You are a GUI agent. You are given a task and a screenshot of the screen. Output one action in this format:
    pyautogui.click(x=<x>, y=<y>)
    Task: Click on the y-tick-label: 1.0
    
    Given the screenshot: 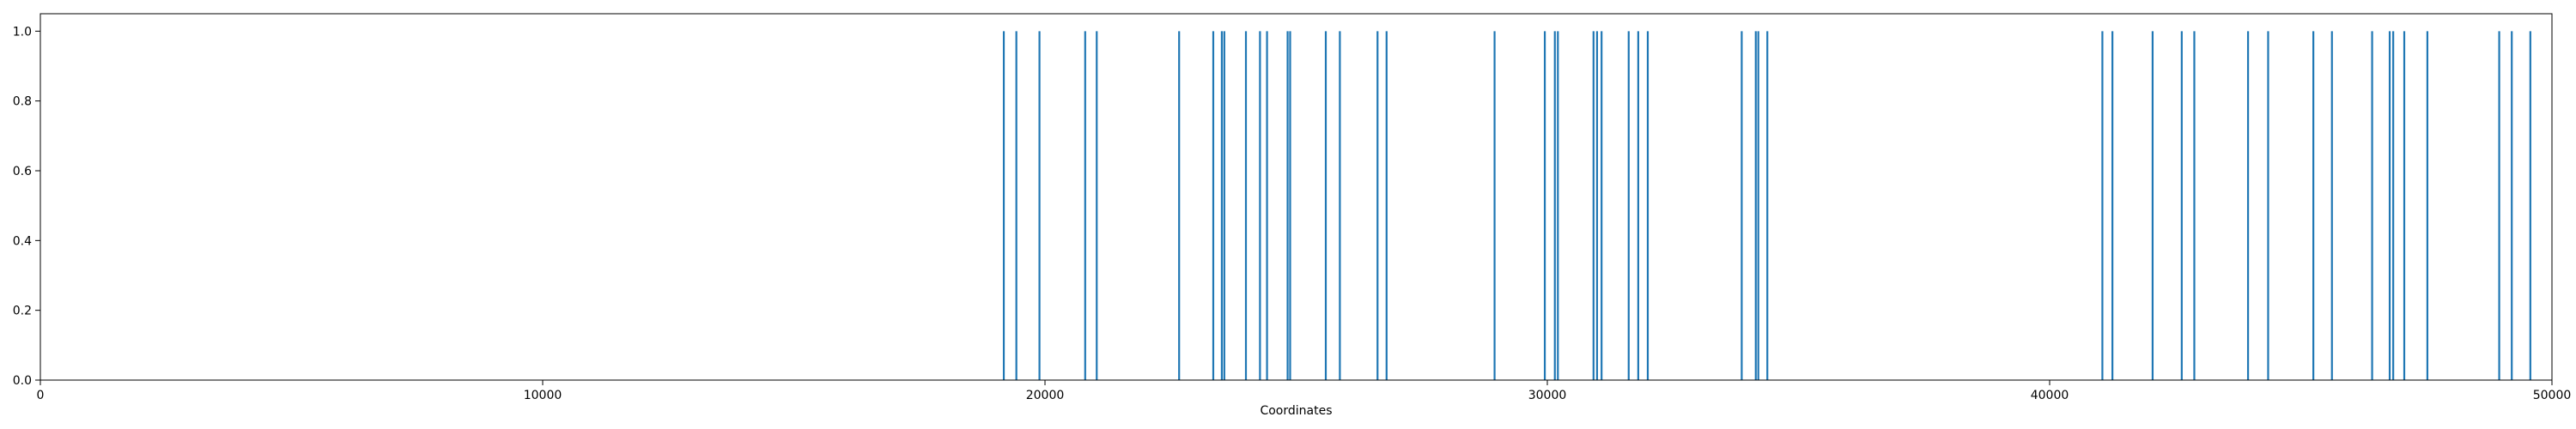 What is the action you would take?
    pyautogui.click(x=23, y=32)
    